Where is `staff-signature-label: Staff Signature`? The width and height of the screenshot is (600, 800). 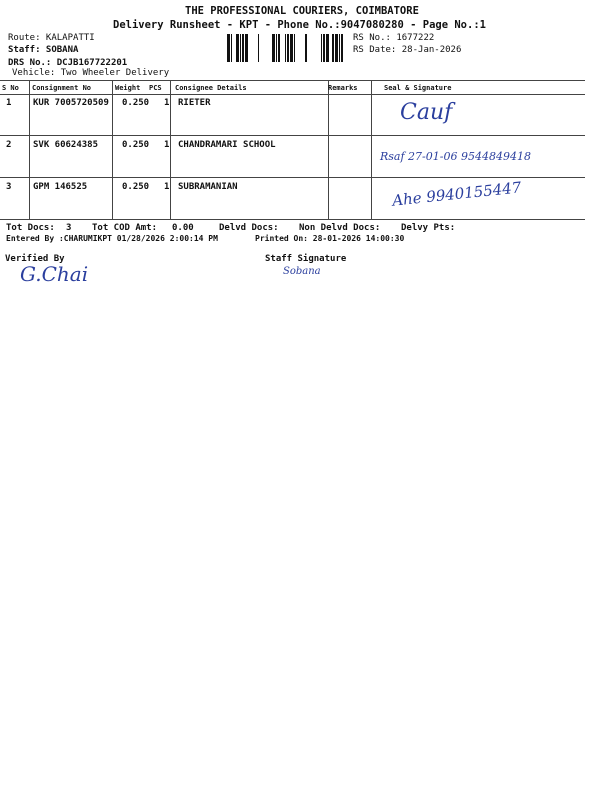 staff-signature-label: Staff Signature is located at coordinates (306, 259).